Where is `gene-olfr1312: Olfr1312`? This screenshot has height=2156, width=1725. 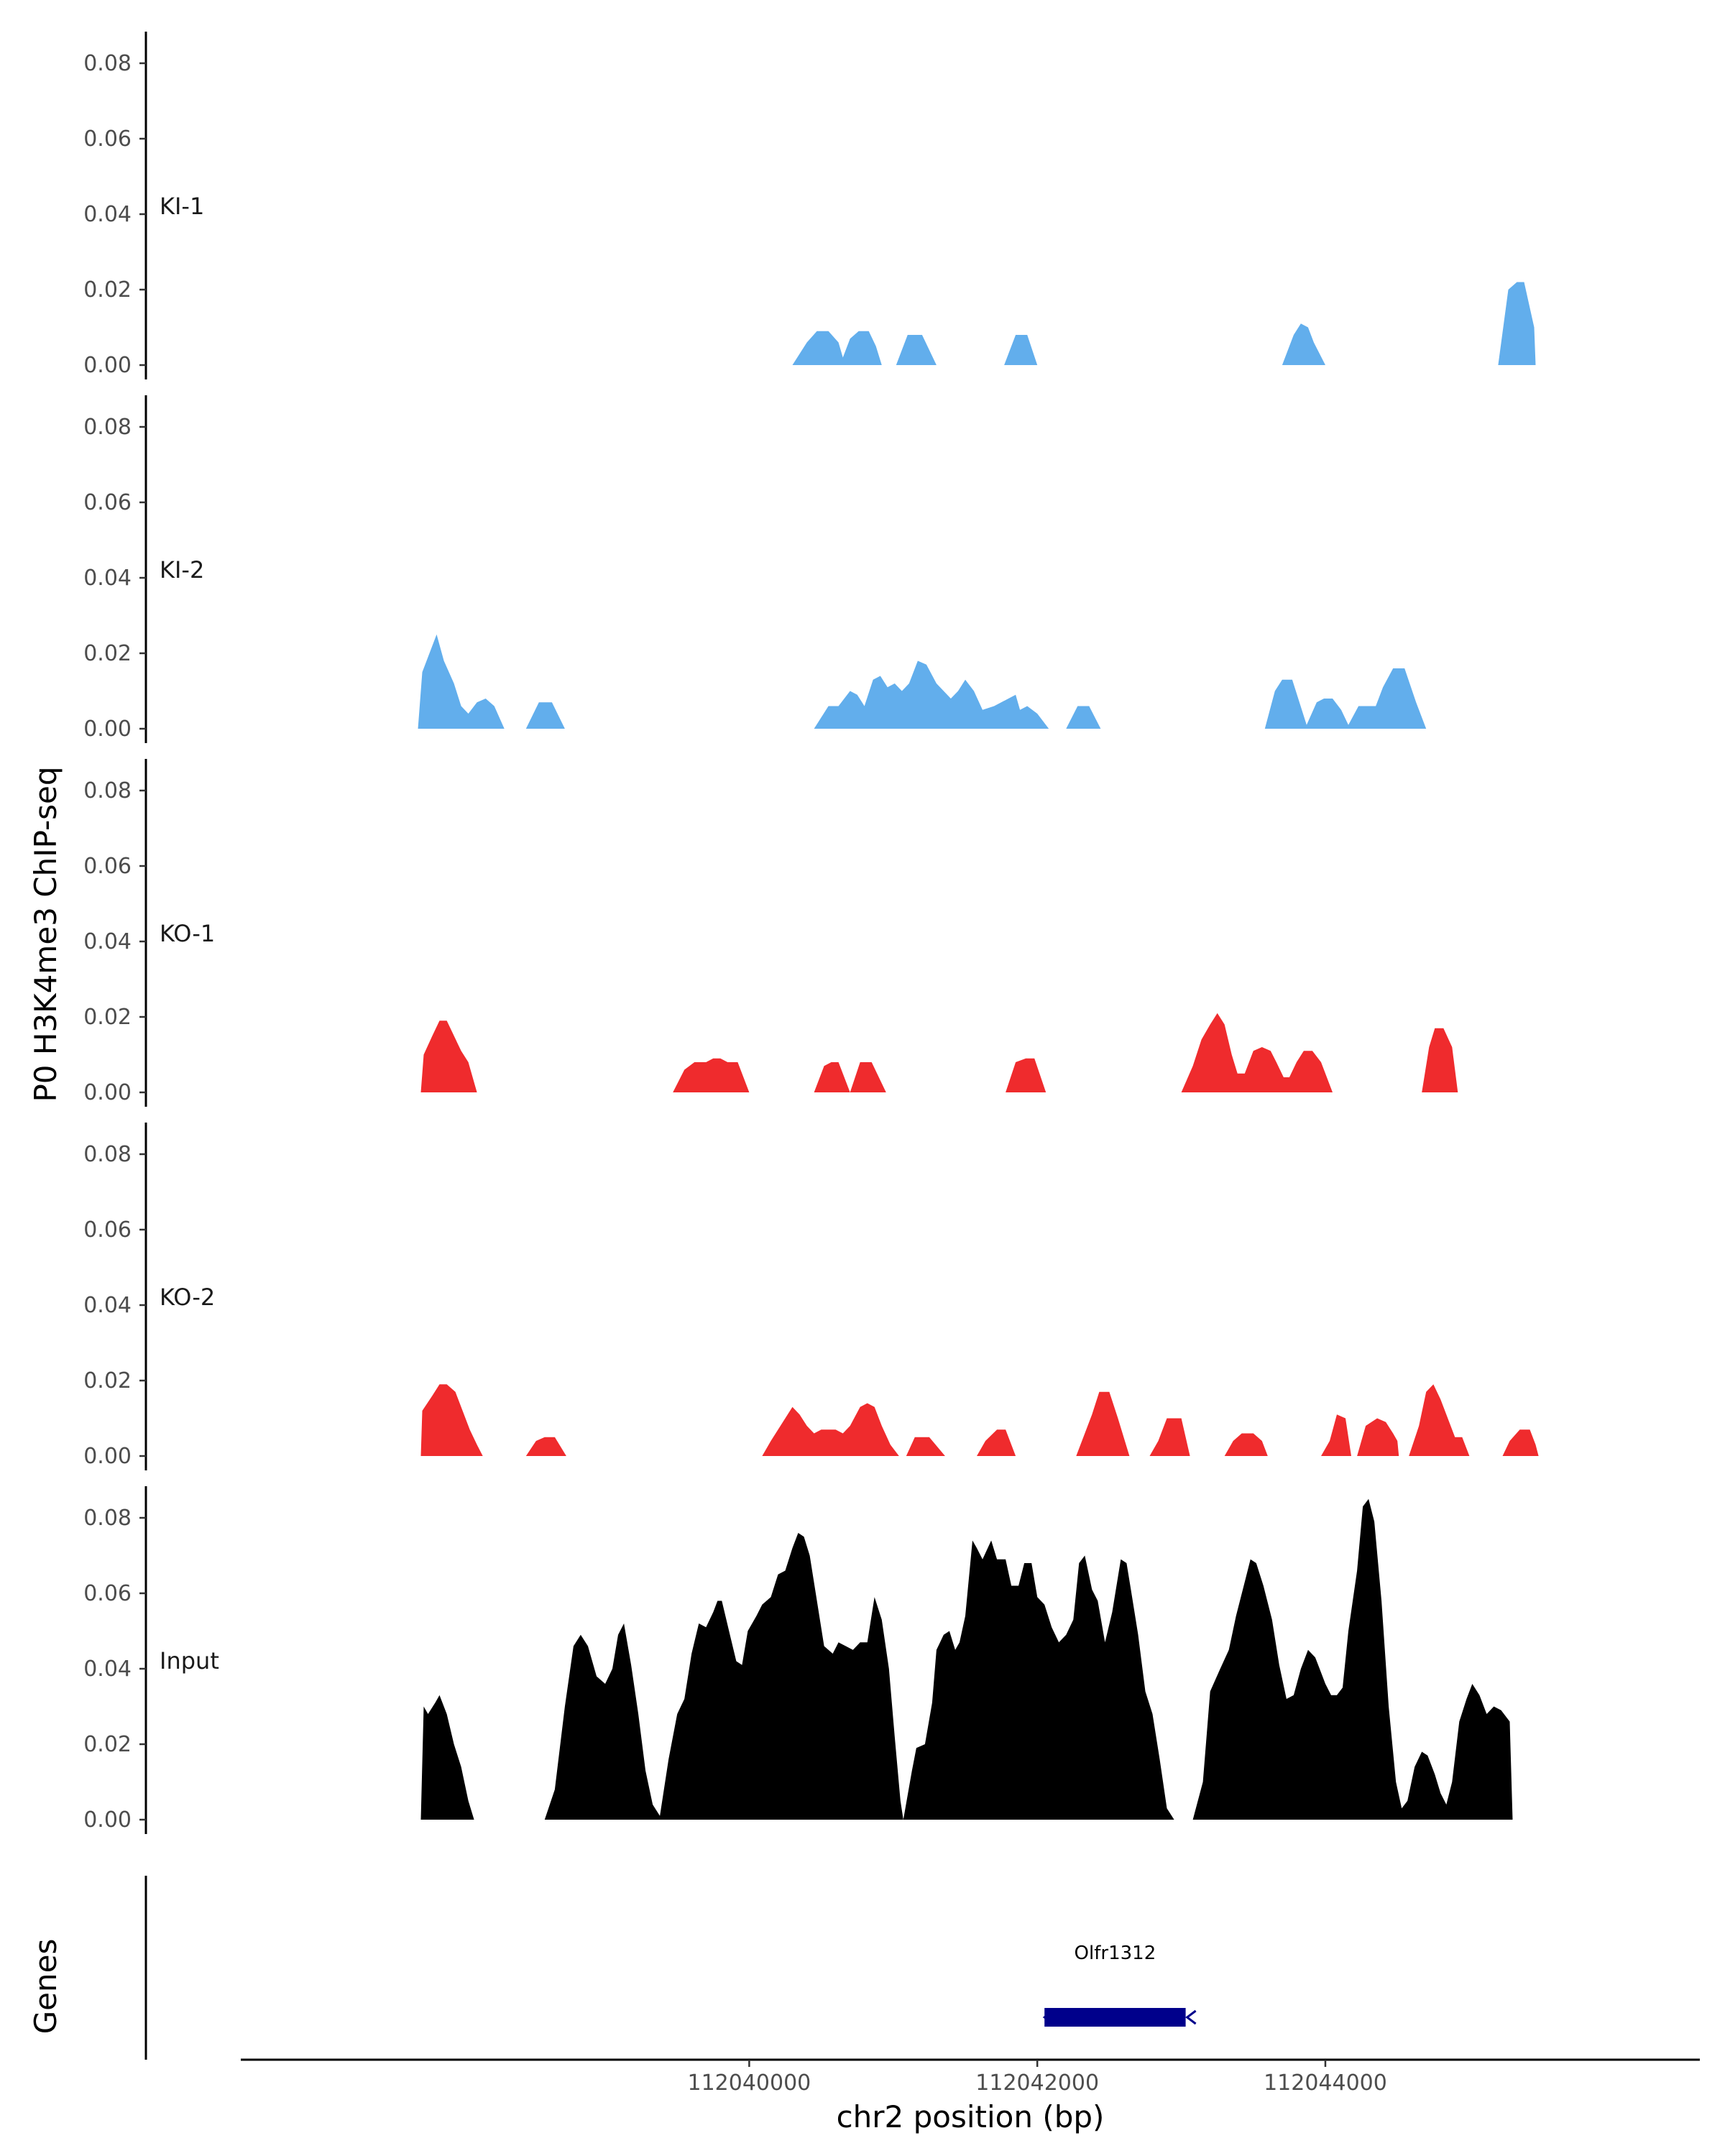
gene-olfr1312: Olfr1312 is located at coordinates (1119, 1985).